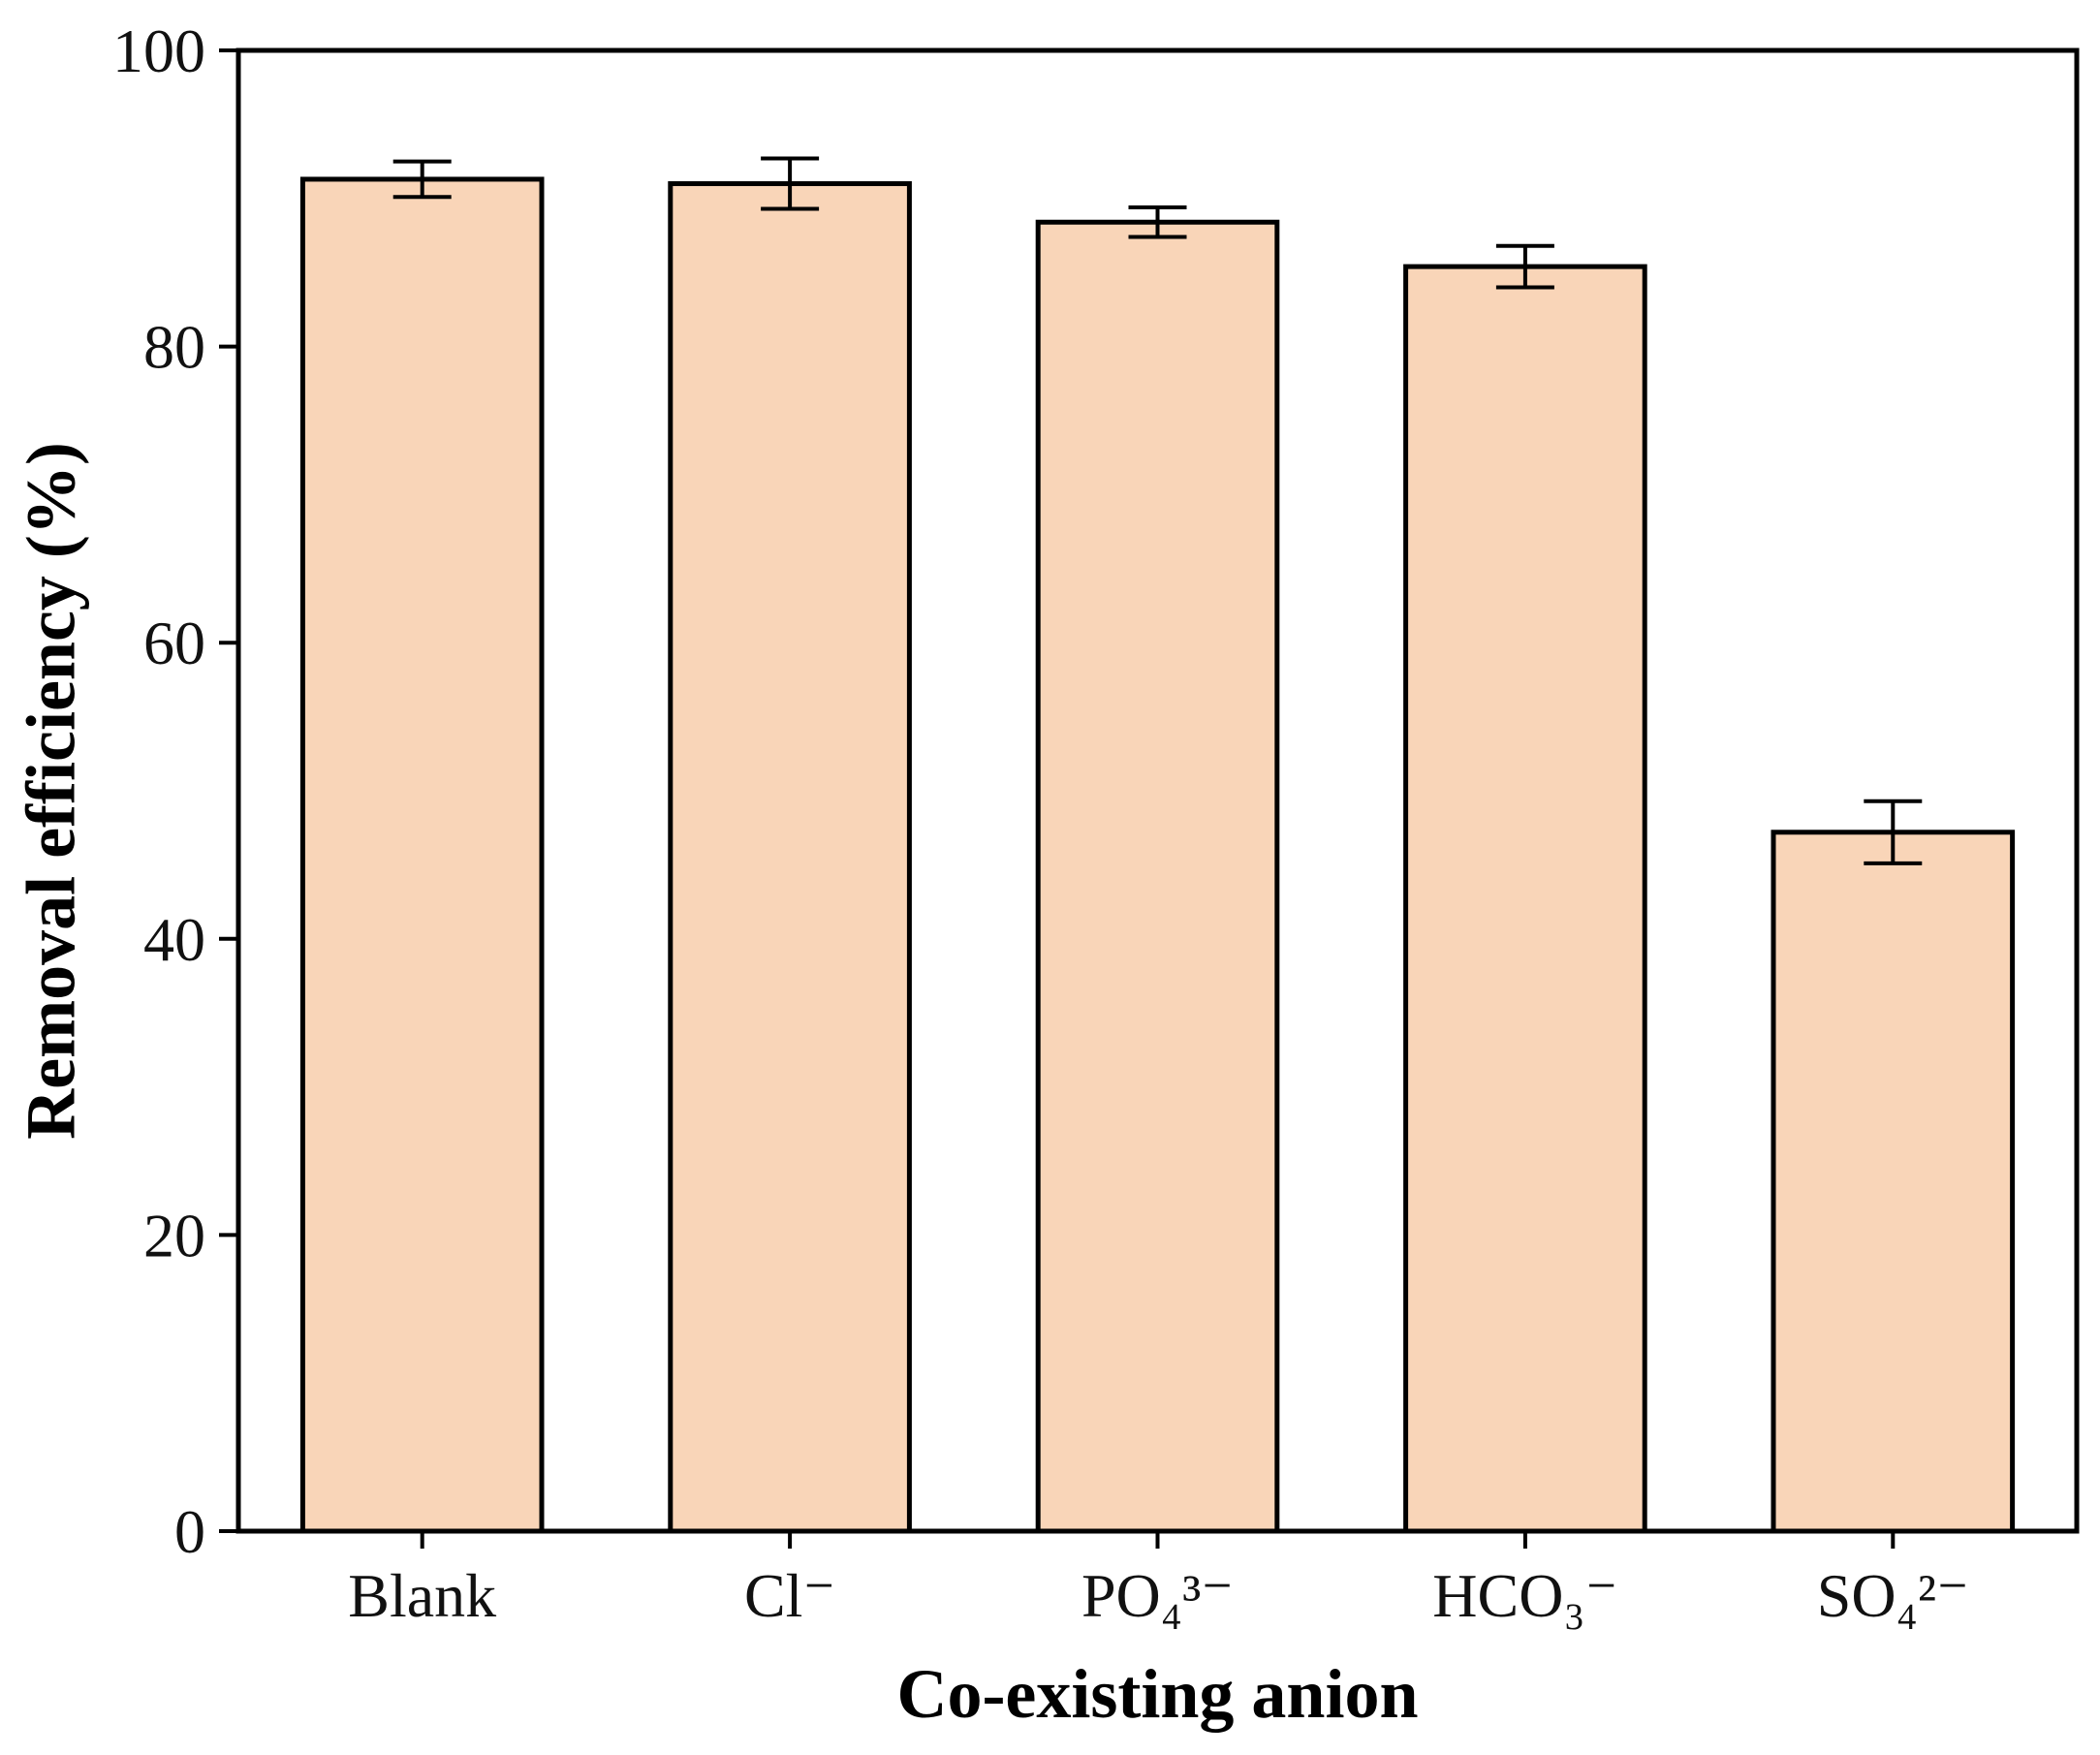 This screenshot has height=1755, width=2100. What do you see at coordinates (174, 1235) in the screenshot?
I see `y-tick-label-1: 20` at bounding box center [174, 1235].